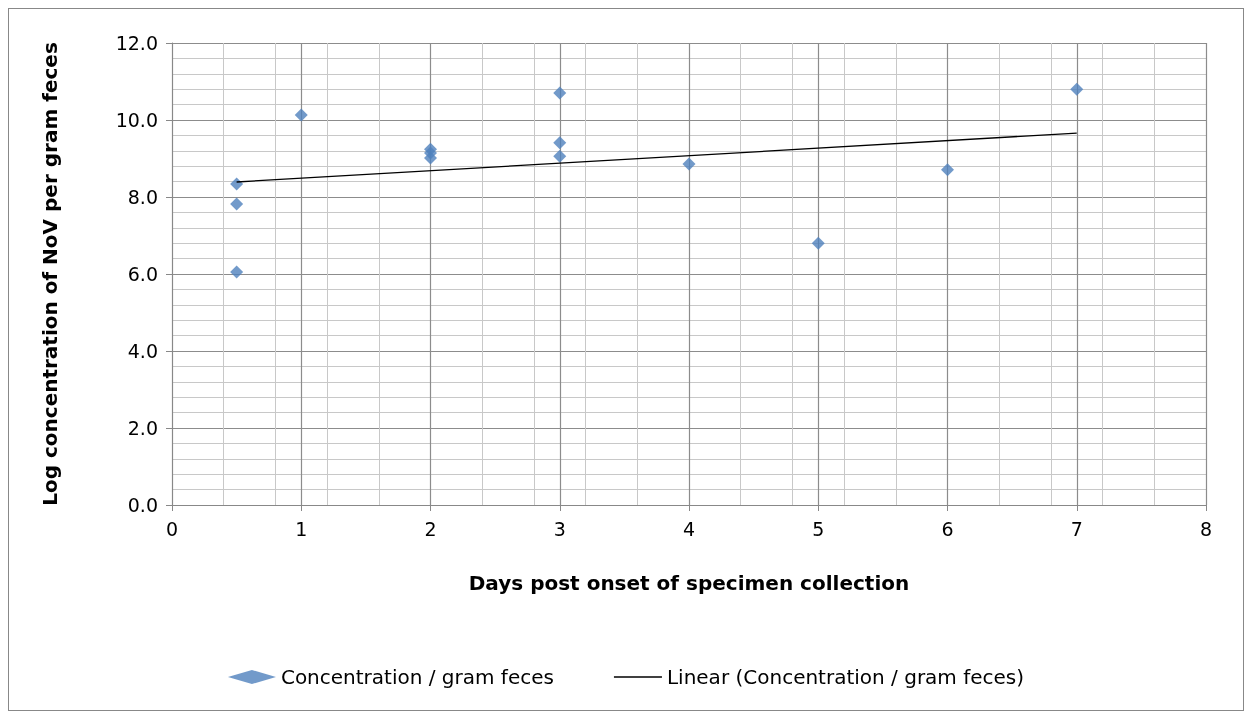 The width and height of the screenshot is (1254, 721). I want to click on x-tick-label: 0, so click(172, 528).